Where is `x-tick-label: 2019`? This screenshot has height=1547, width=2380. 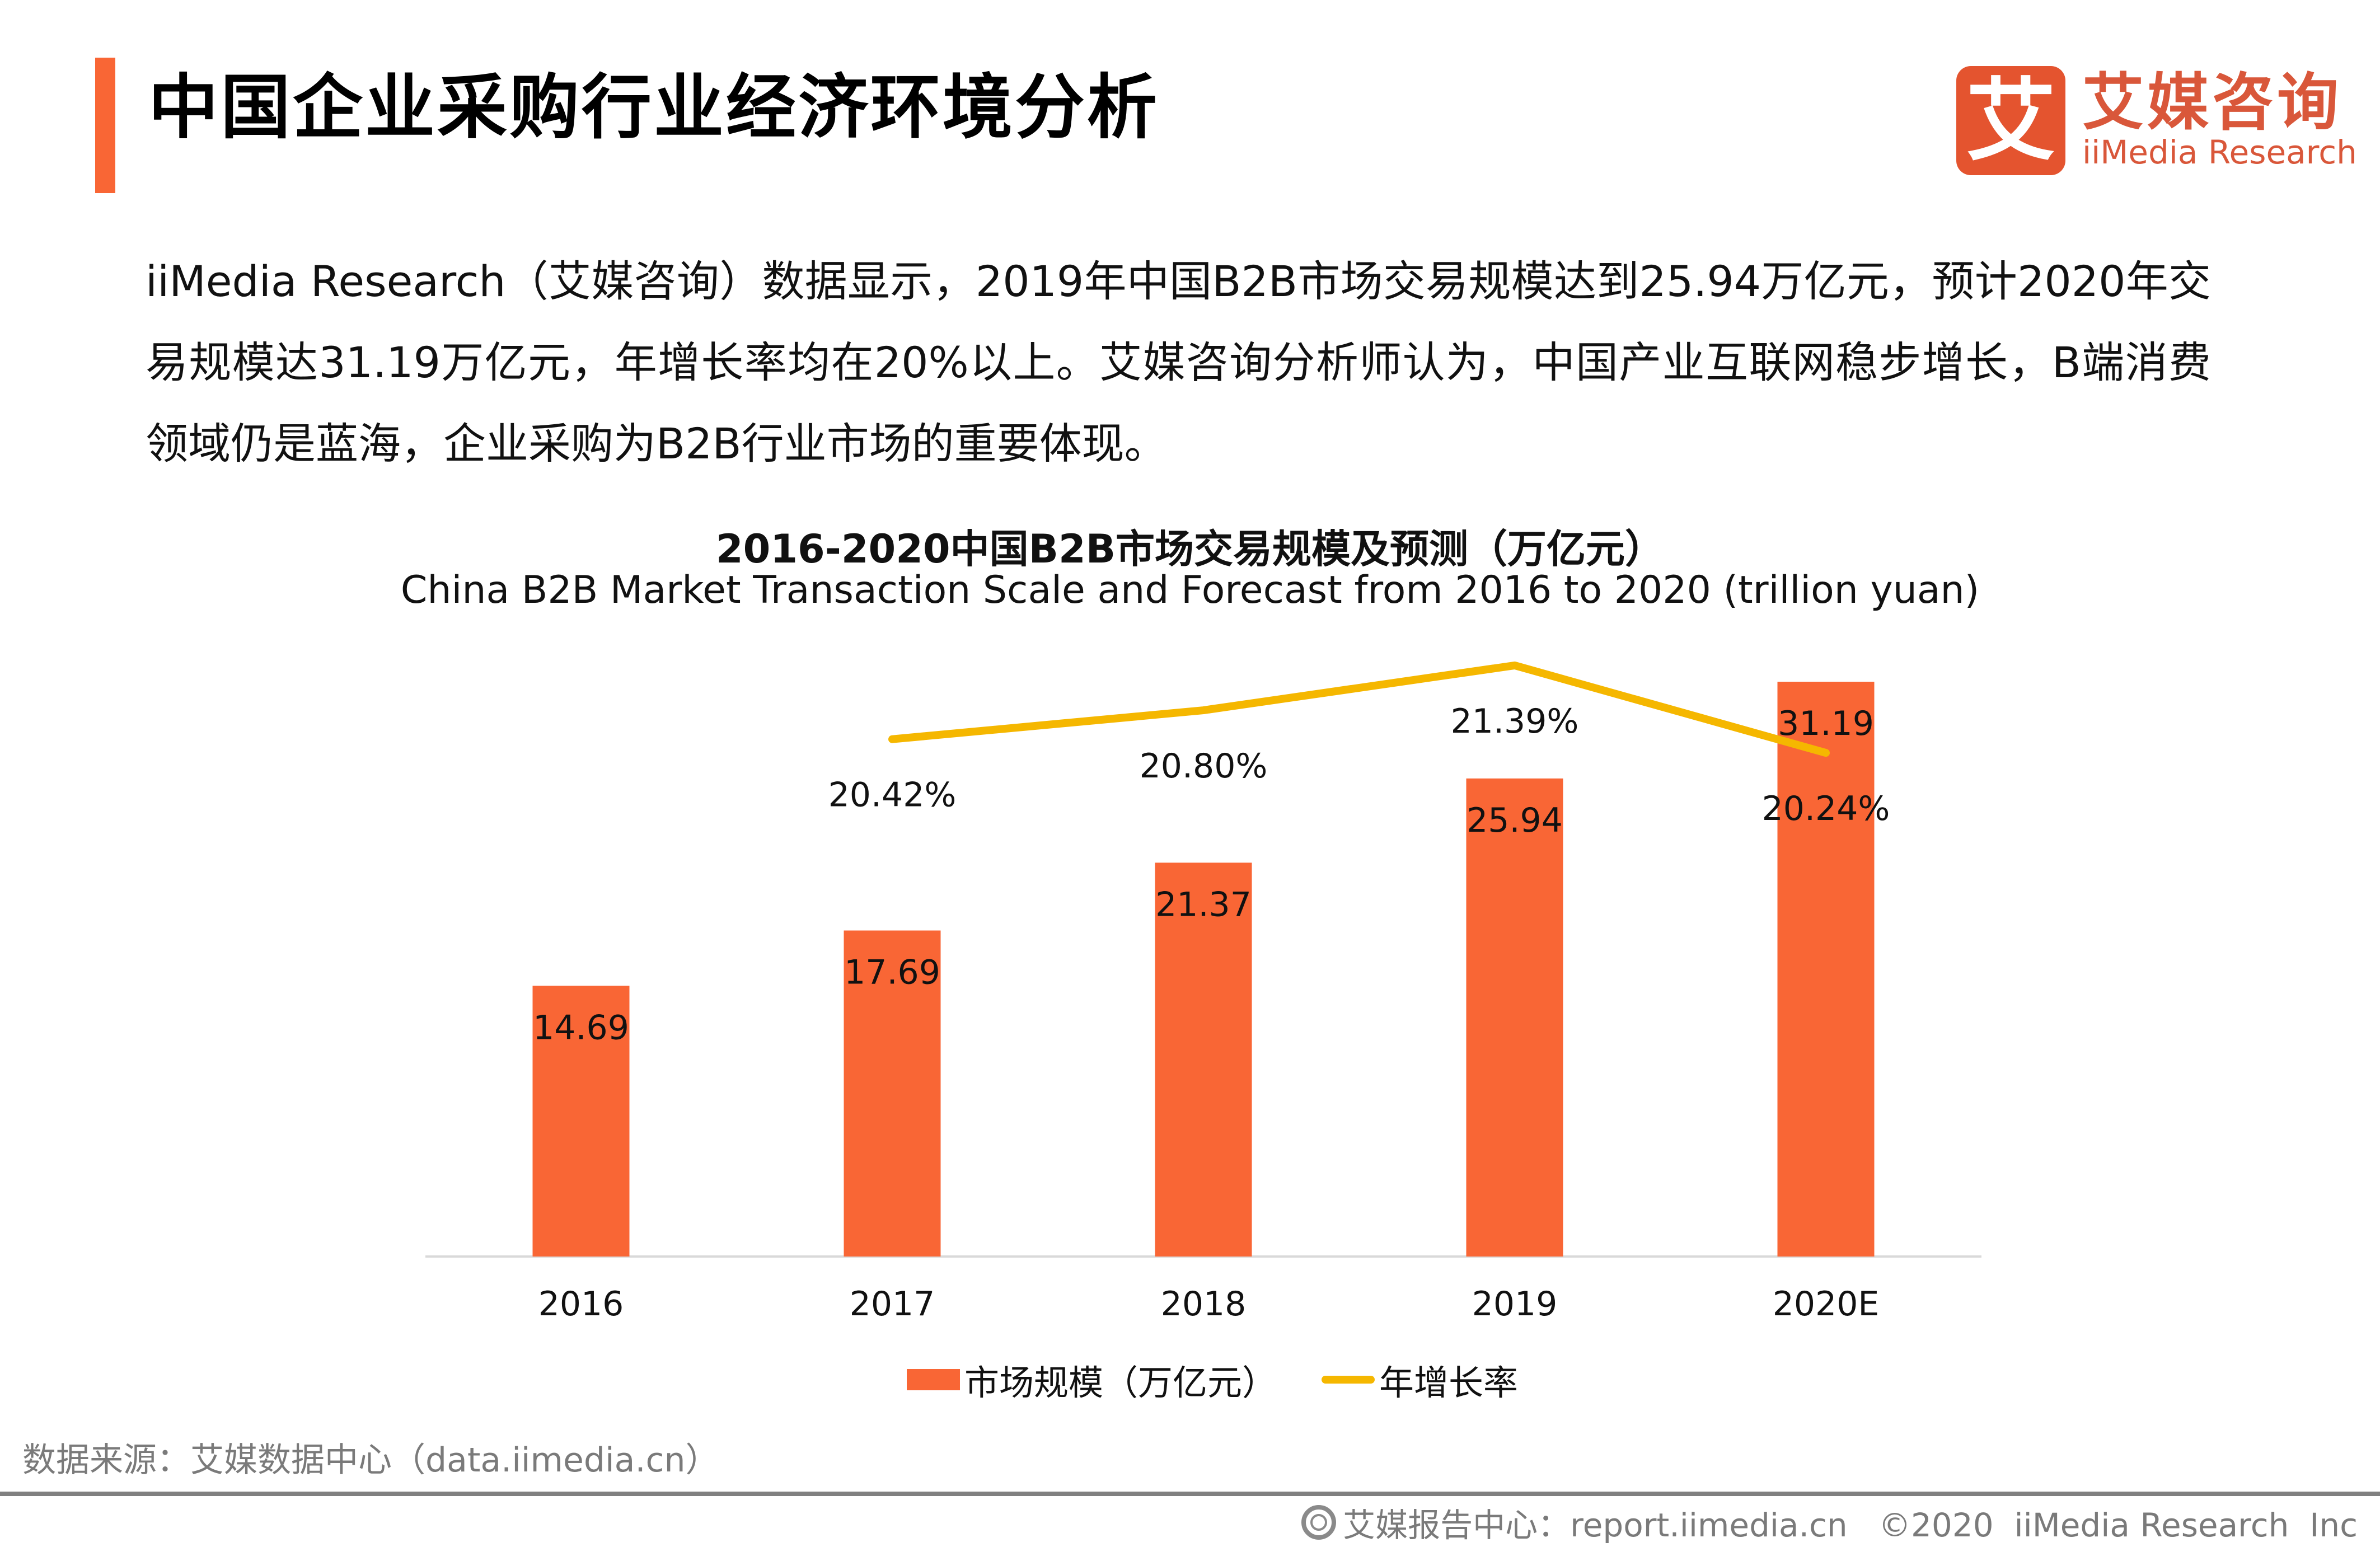 x-tick-label: 2019 is located at coordinates (1515, 1305).